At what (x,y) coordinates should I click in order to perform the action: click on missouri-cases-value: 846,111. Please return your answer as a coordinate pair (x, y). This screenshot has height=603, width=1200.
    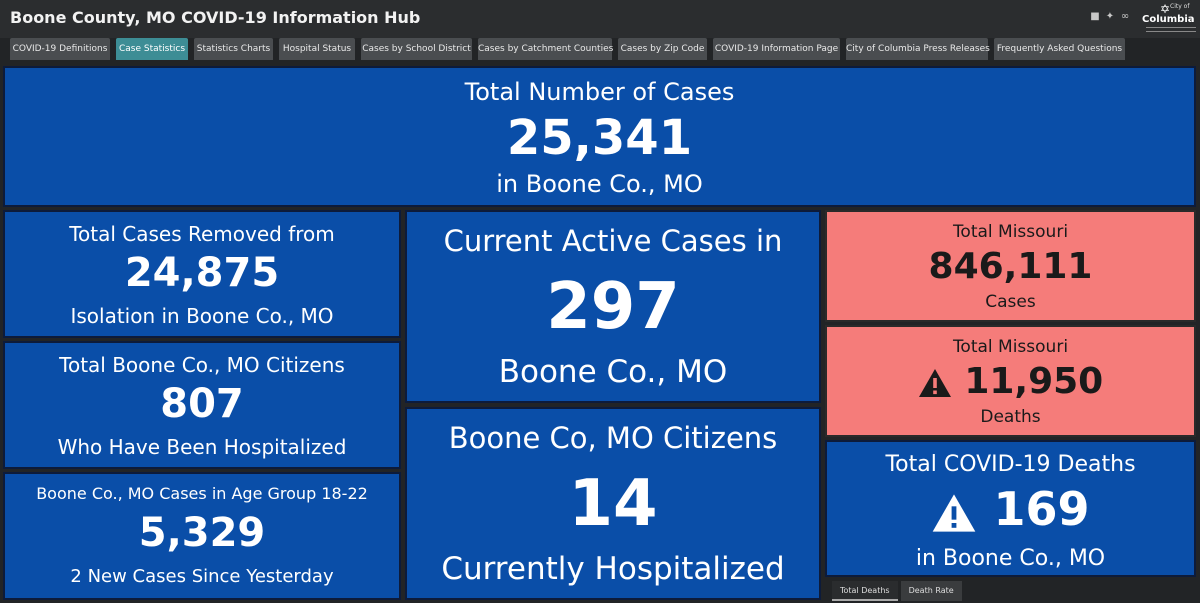
    Looking at the image, I should click on (1010, 266).